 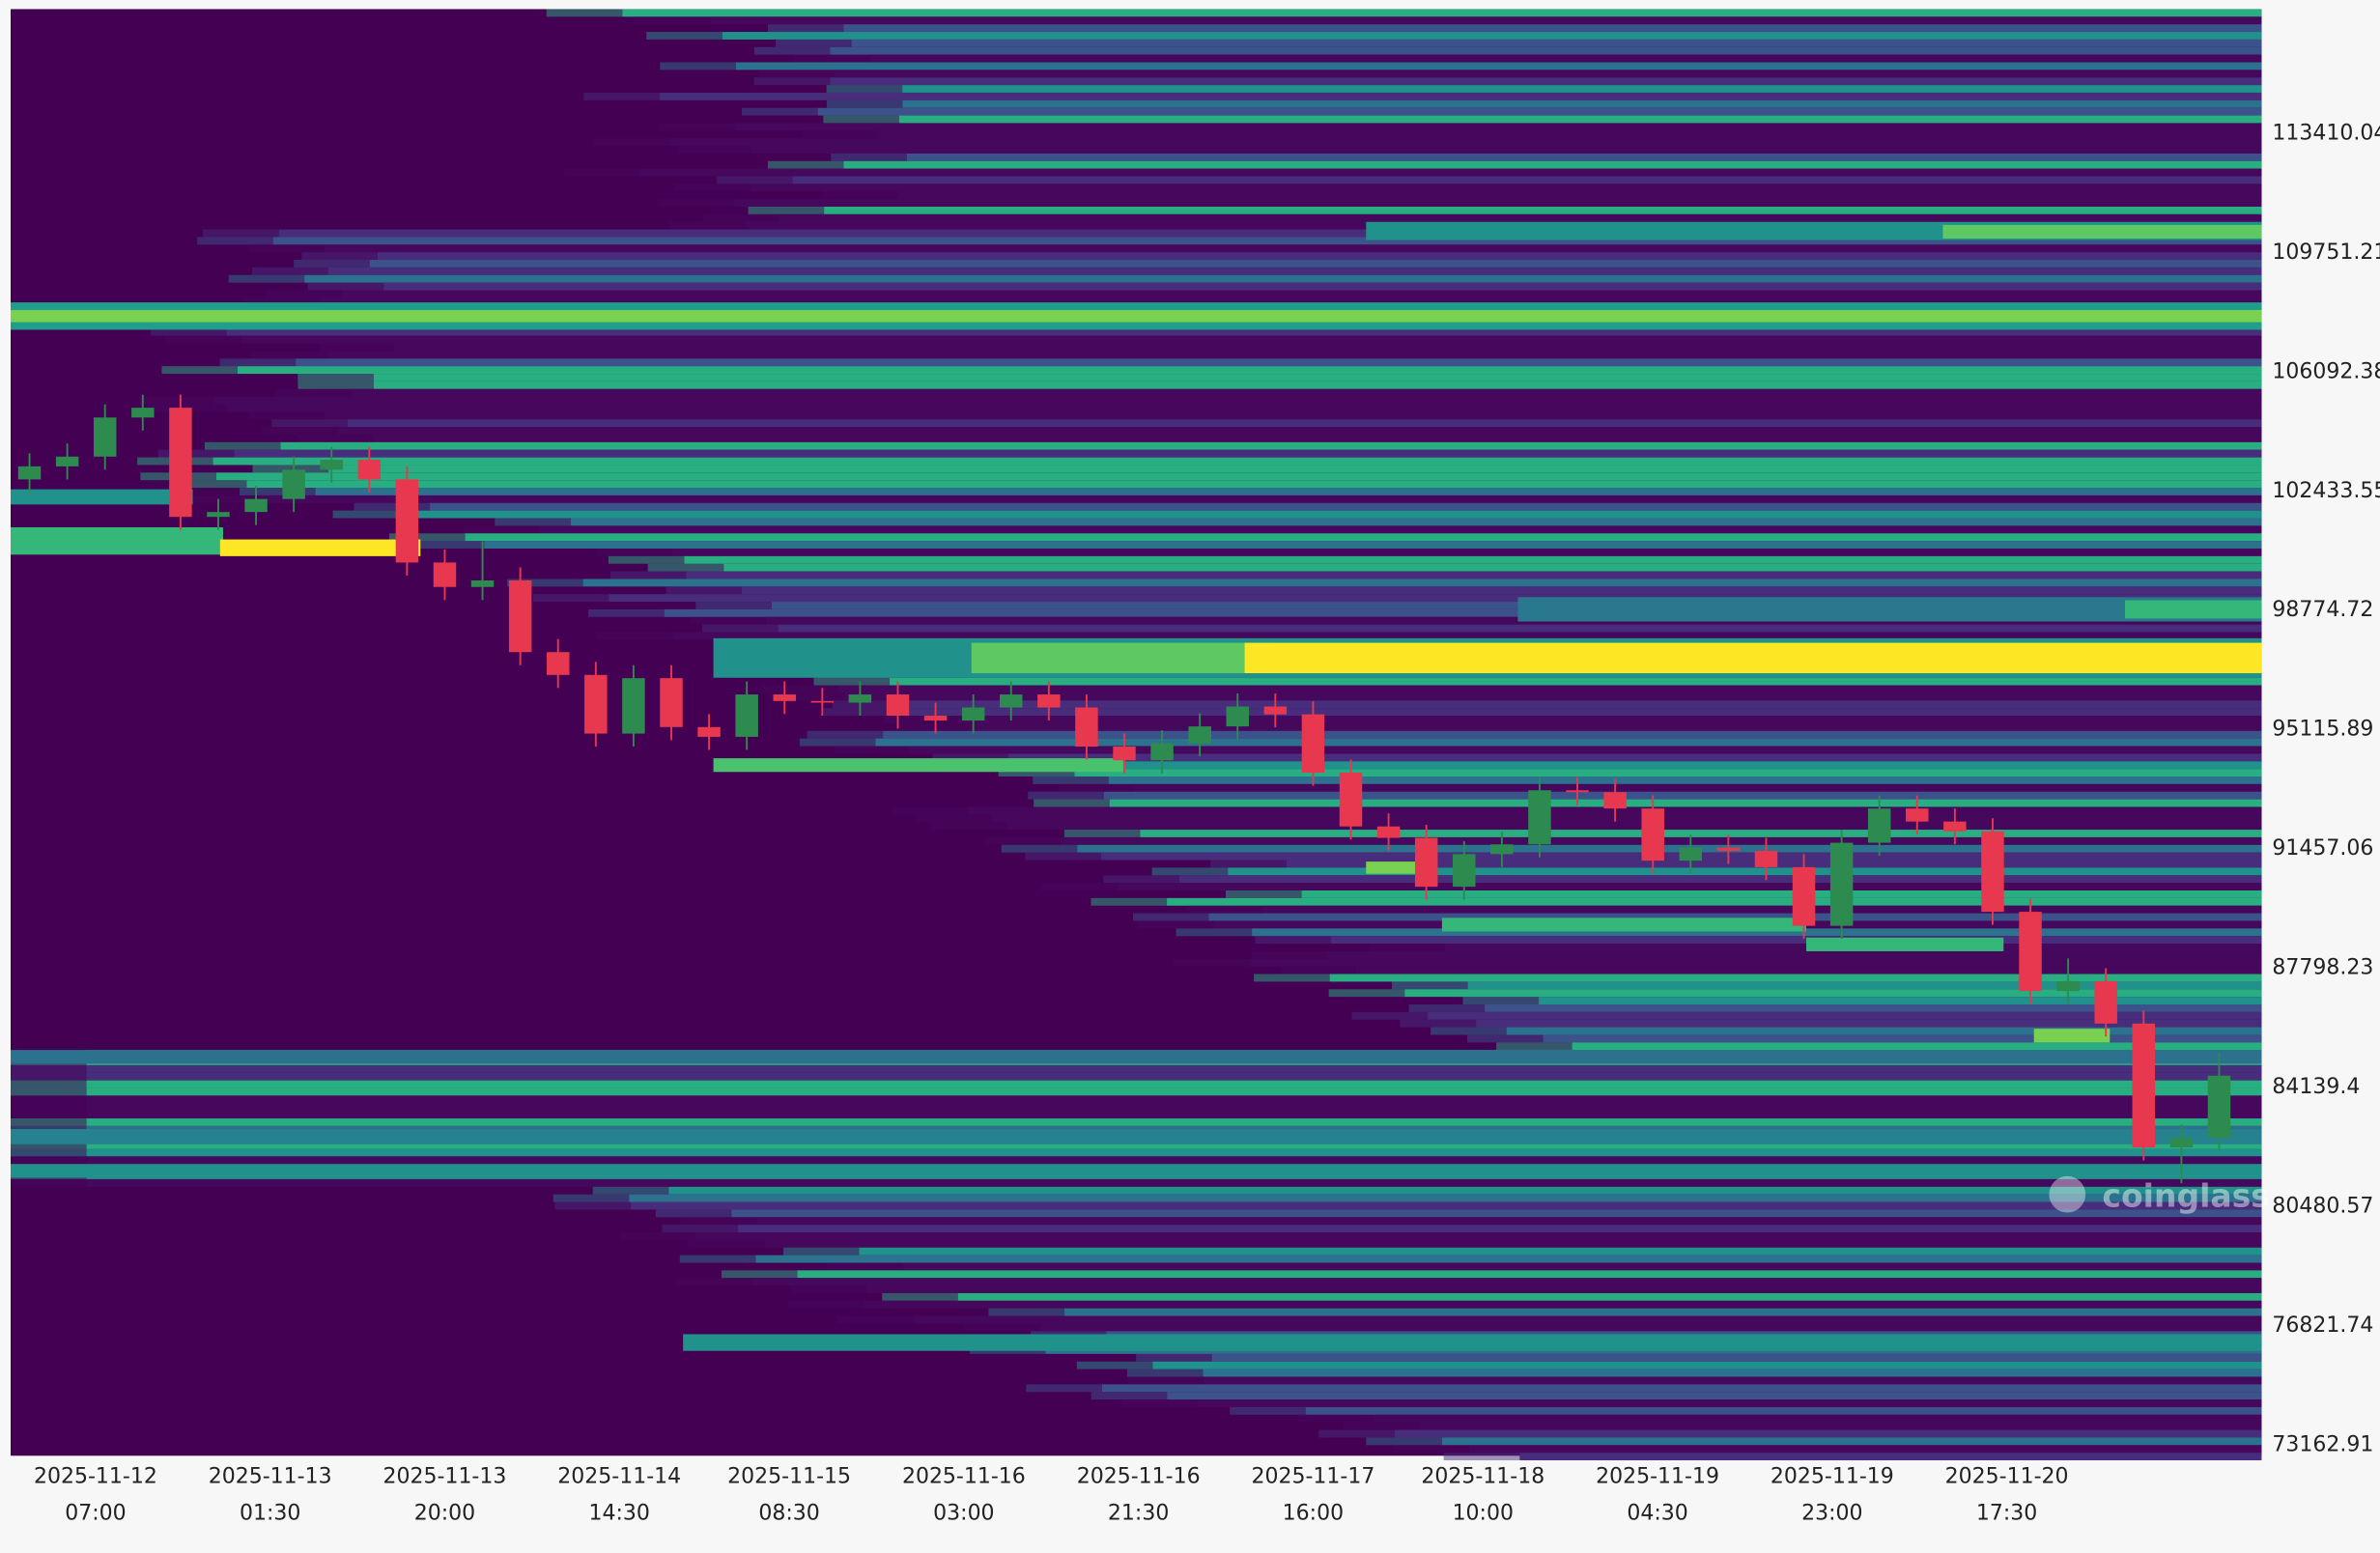 I want to click on x-tick-label-box: 2025-11-16 21:30, so click(x=1139, y=1495).